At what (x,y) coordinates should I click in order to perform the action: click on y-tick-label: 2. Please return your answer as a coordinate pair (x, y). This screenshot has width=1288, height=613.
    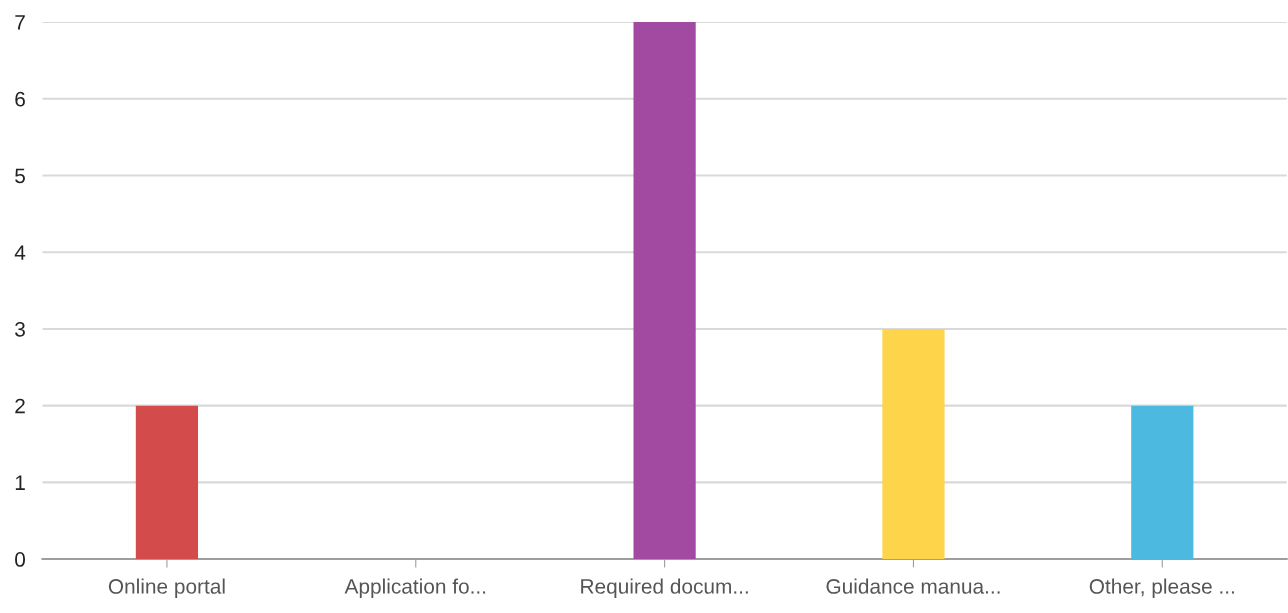
    Looking at the image, I should click on (20, 406).